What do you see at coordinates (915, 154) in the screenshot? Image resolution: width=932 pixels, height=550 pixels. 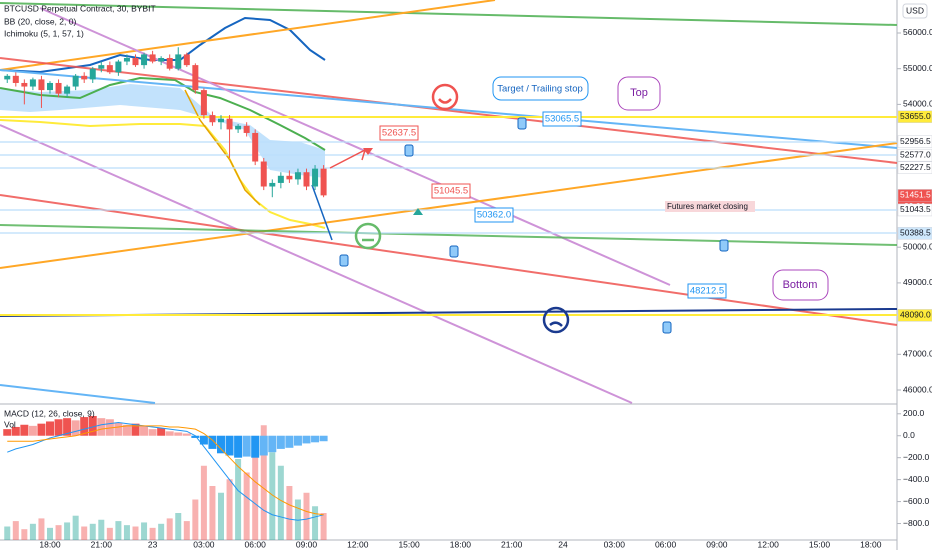 I see `price-level-label: 52577.0` at bounding box center [915, 154].